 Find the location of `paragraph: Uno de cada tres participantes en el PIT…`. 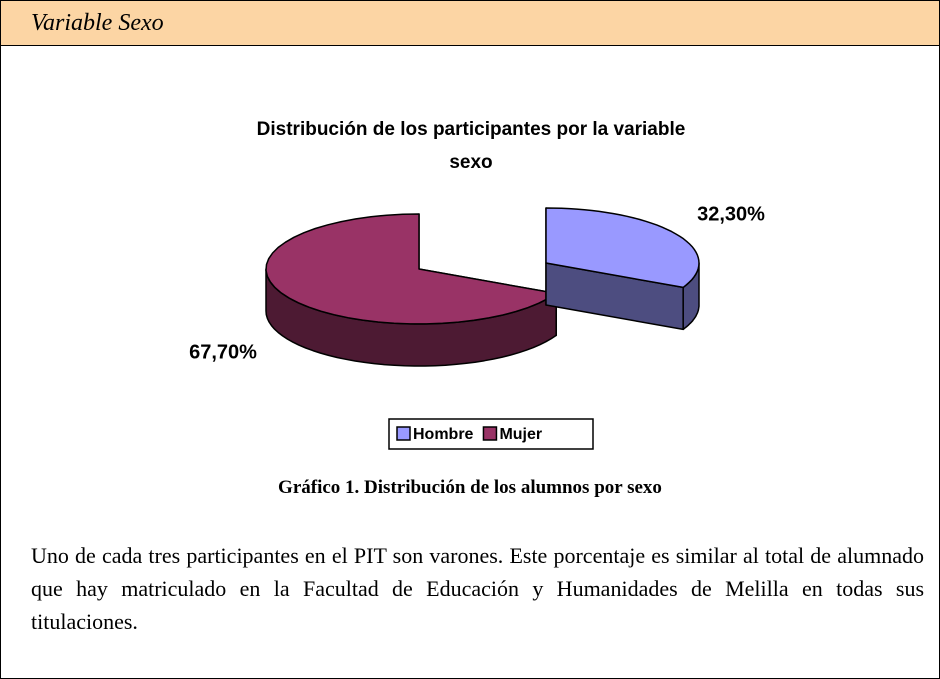

paragraph: Uno de cada tres participantes en el PIT… is located at coordinates (477, 588).